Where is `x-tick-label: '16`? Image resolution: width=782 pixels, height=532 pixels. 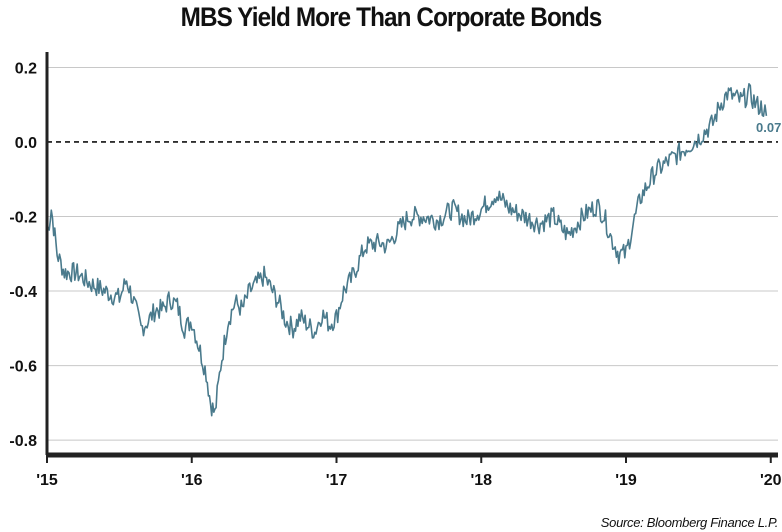 x-tick-label: '16 is located at coordinates (192, 480).